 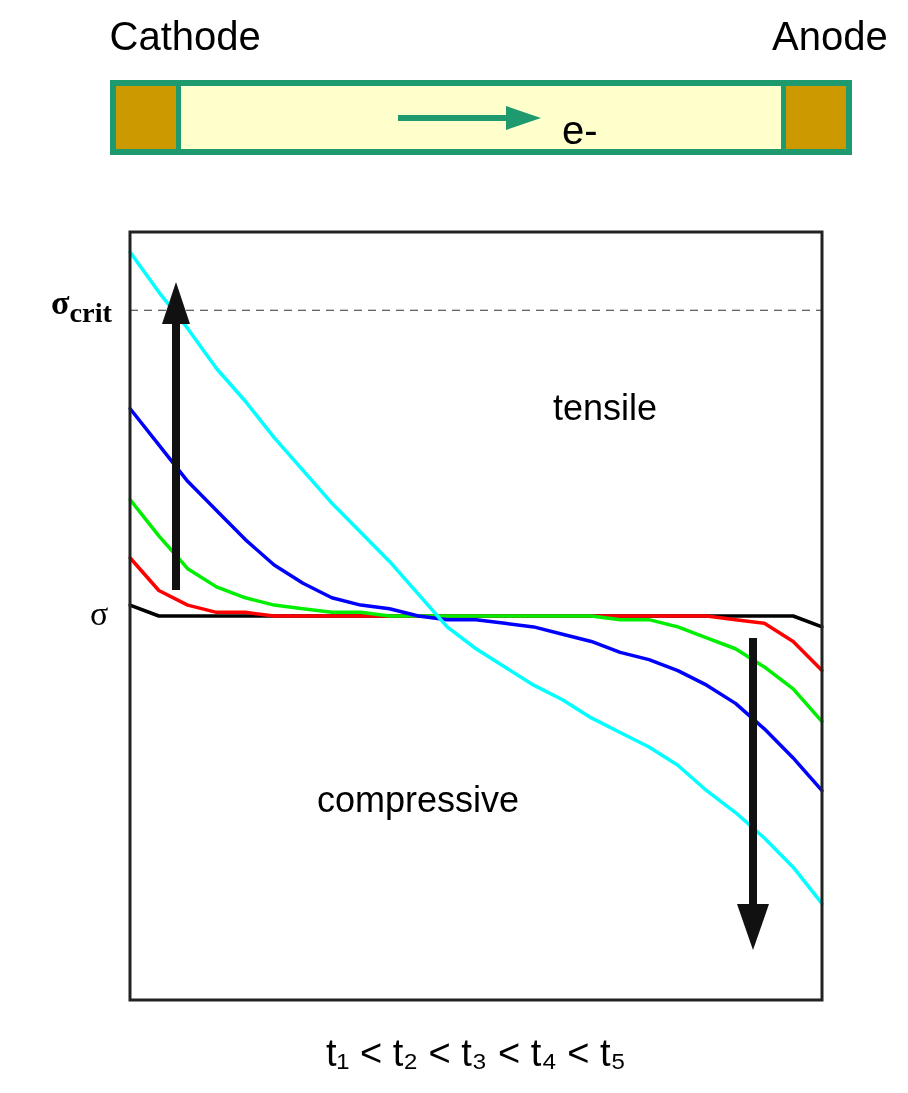 What do you see at coordinates (830, 36) in the screenshot?
I see `text: Anode` at bounding box center [830, 36].